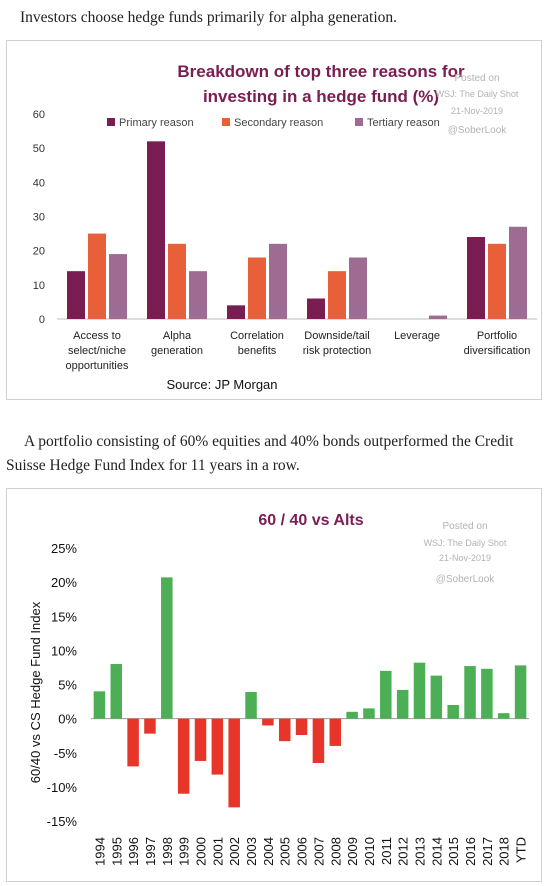  What do you see at coordinates (67, 685) in the screenshot?
I see `y-tick-label: 5%` at bounding box center [67, 685].